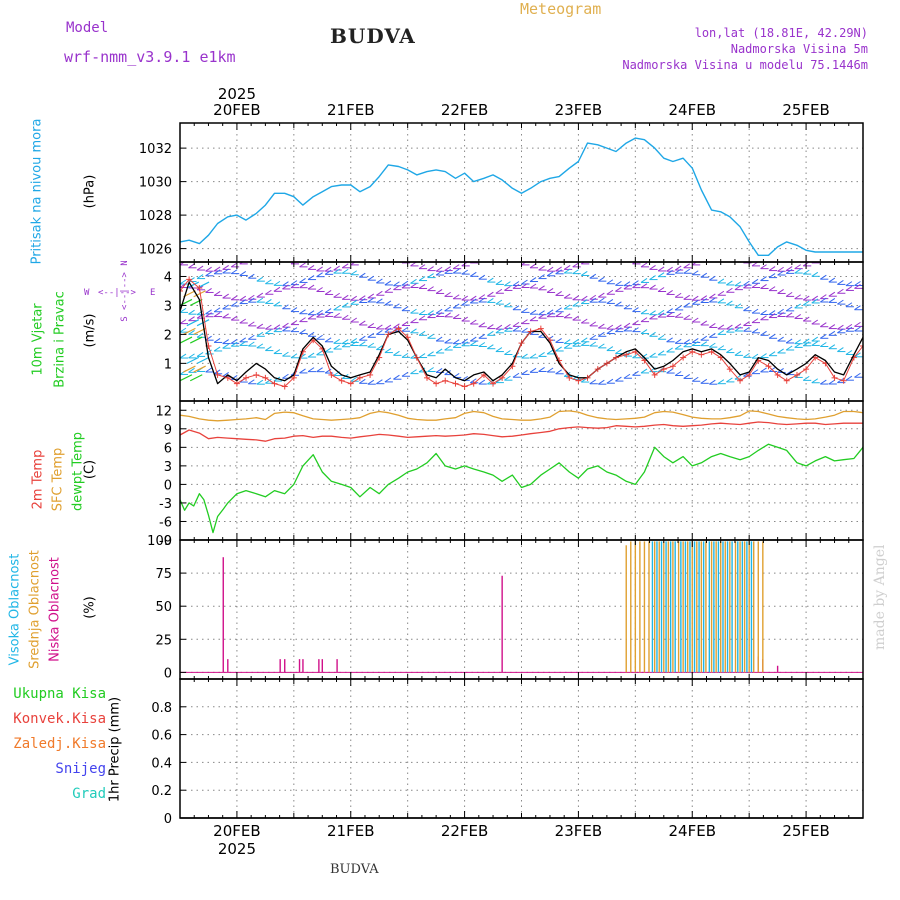  Describe the element at coordinates (521, 332) in the screenshot. I see `wind-gust-line` at that location.